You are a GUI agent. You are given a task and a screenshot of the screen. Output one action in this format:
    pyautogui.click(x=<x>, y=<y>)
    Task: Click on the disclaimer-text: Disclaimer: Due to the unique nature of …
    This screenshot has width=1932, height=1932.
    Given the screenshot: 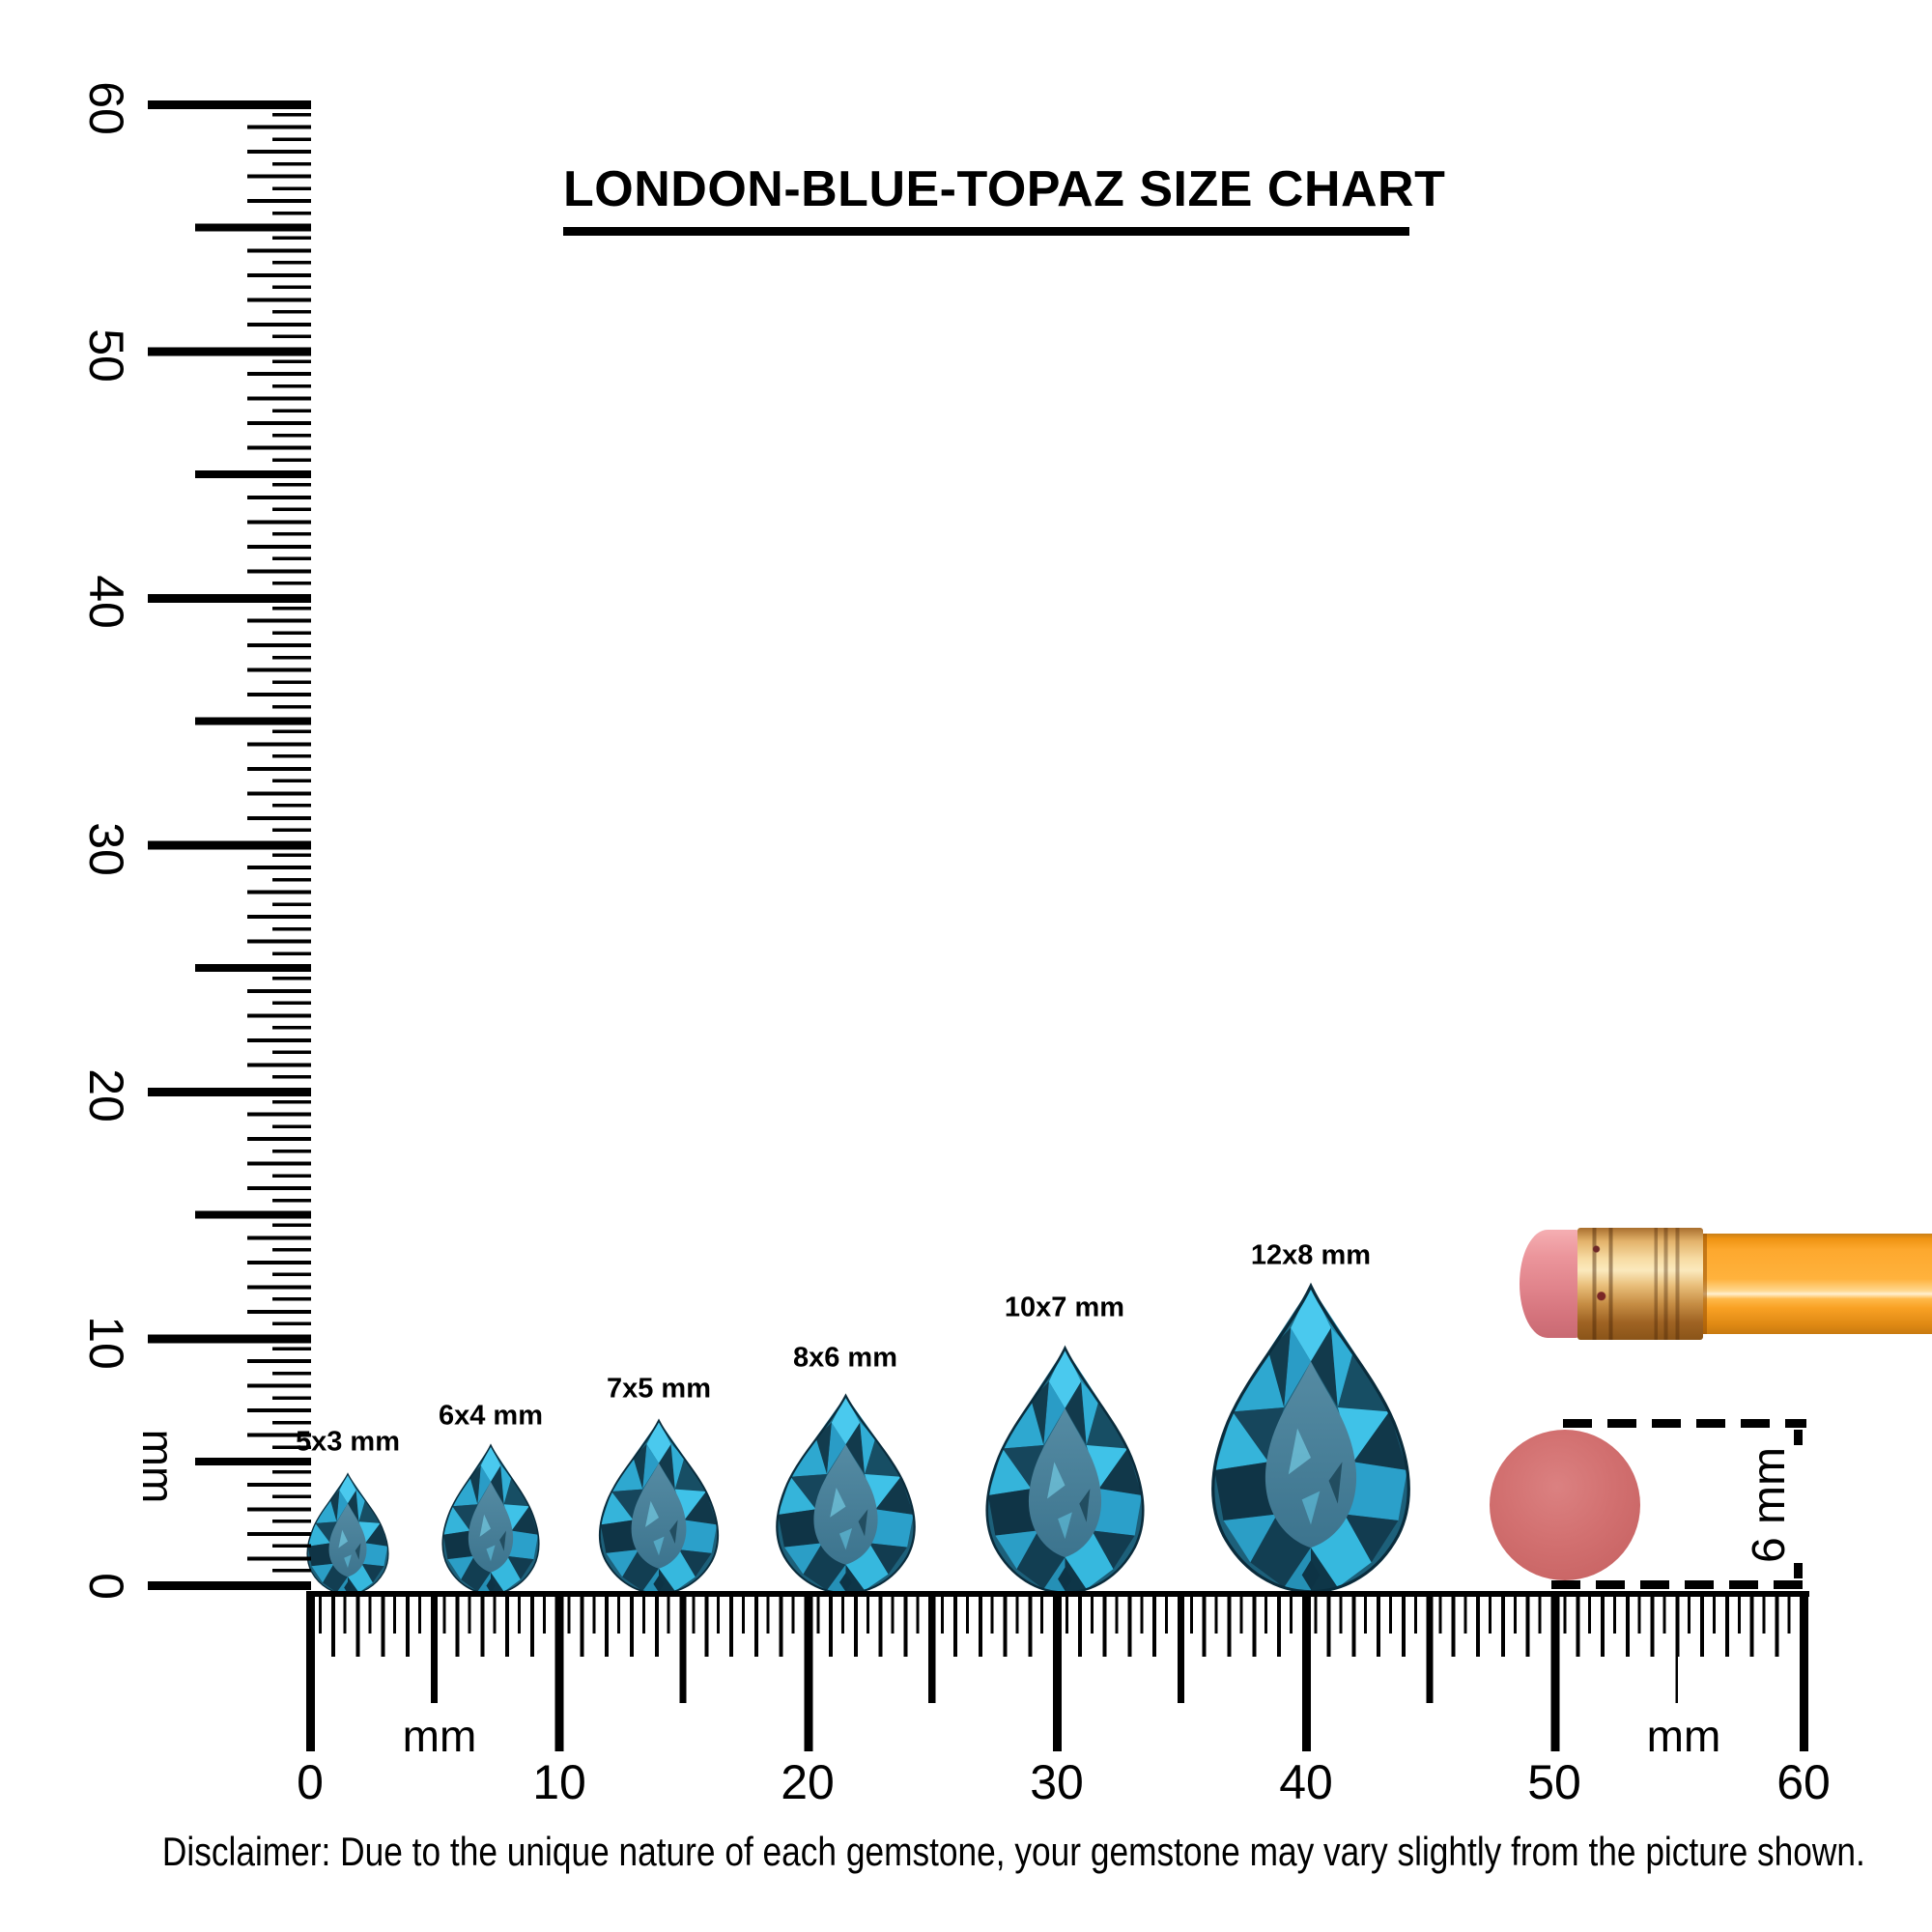 What is the action you would take?
    pyautogui.click(x=1013, y=1851)
    